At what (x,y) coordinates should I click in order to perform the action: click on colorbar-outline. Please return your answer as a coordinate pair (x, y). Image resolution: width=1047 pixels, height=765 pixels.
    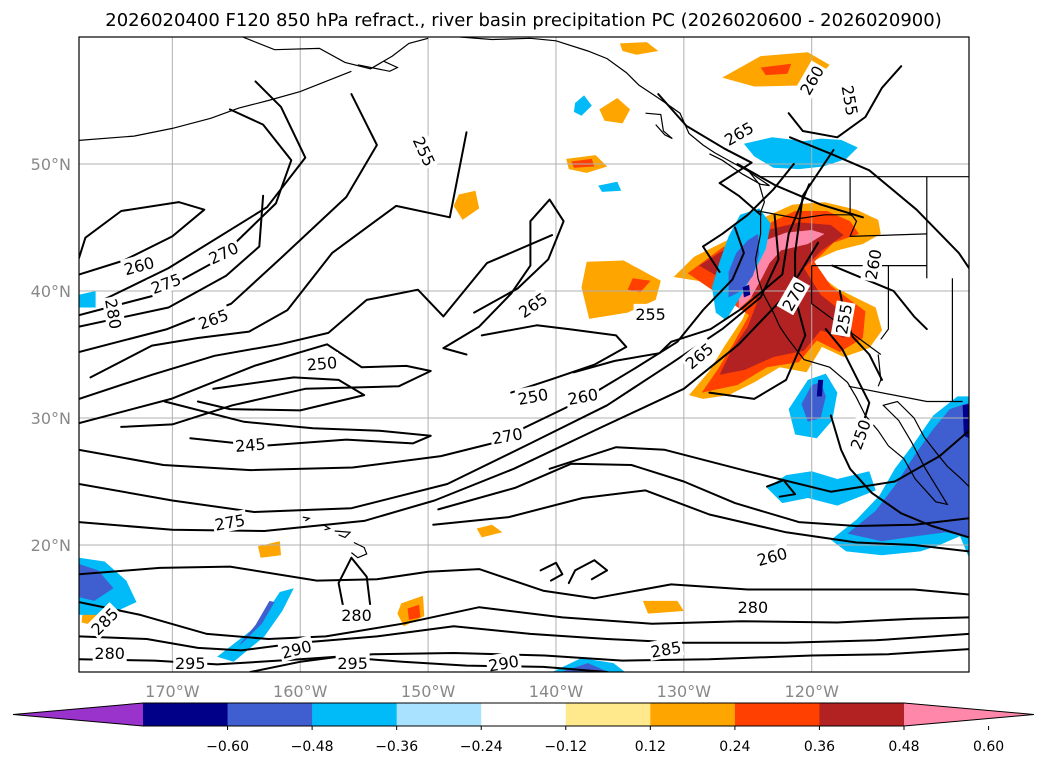
    Looking at the image, I should click on (523, 714).